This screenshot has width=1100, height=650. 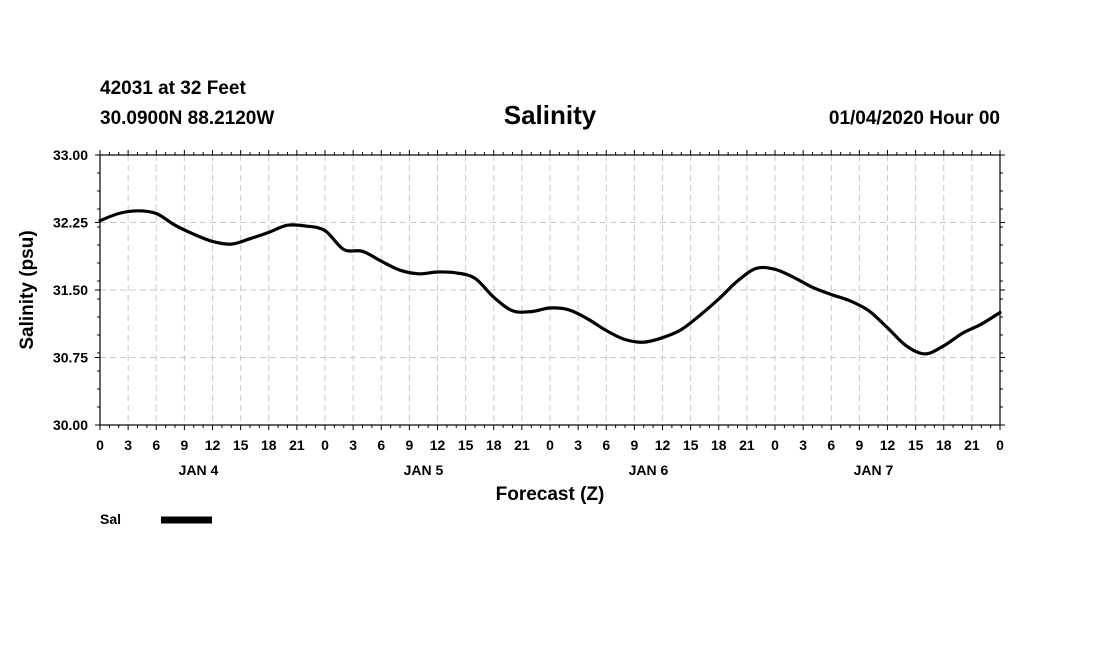 What do you see at coordinates (70, 223) in the screenshot?
I see `y-tick-label: 32.25` at bounding box center [70, 223].